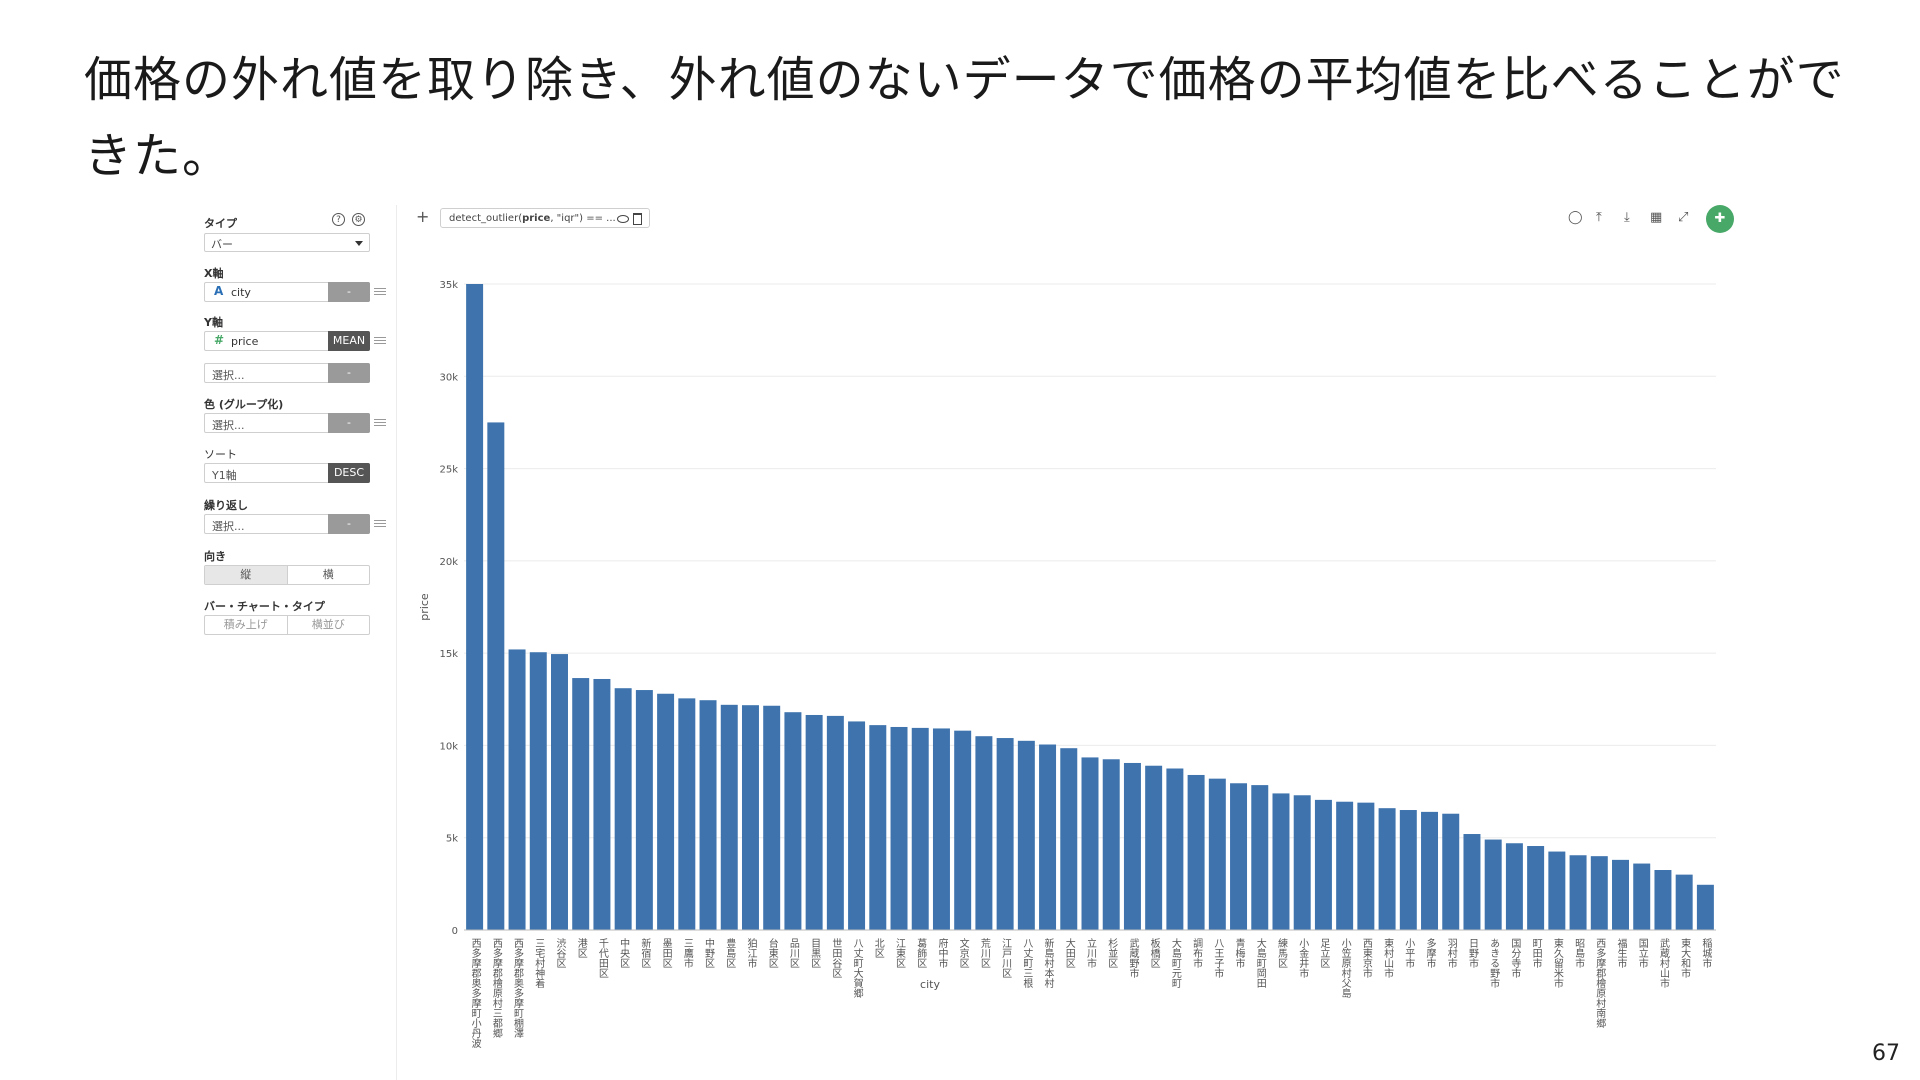 This screenshot has width=1920, height=1080. I want to click on y-axis-menu-icon, so click(380, 340).